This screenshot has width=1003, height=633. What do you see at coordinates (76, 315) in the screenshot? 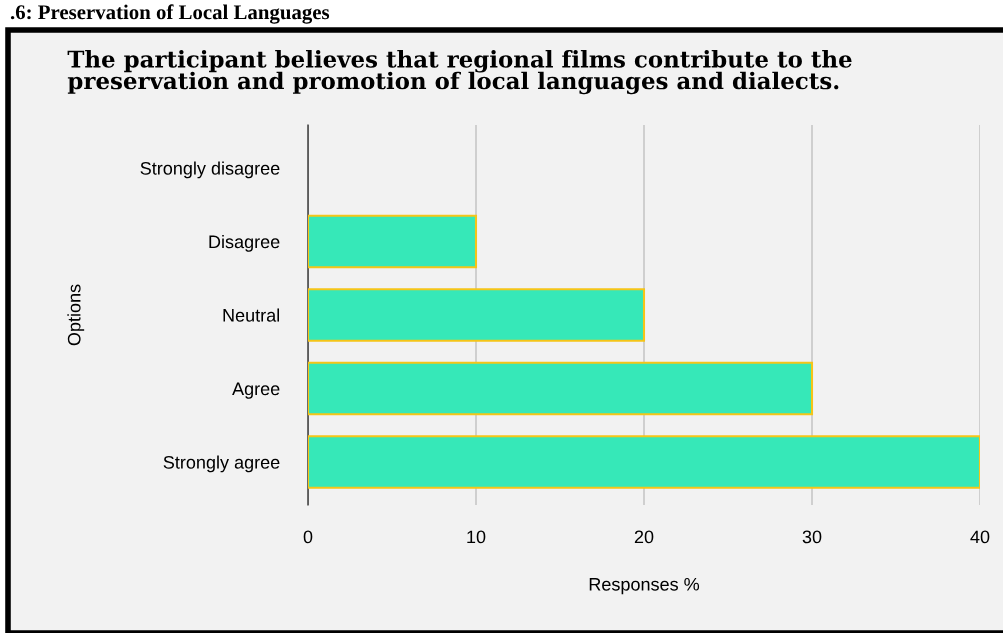
I see `y-axis-title: Options` at bounding box center [76, 315].